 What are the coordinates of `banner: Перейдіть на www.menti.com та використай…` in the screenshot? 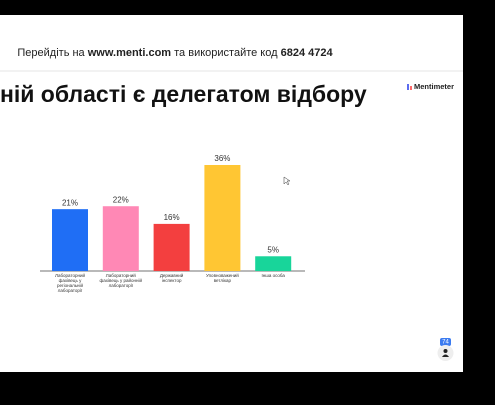 It's located at (175, 53).